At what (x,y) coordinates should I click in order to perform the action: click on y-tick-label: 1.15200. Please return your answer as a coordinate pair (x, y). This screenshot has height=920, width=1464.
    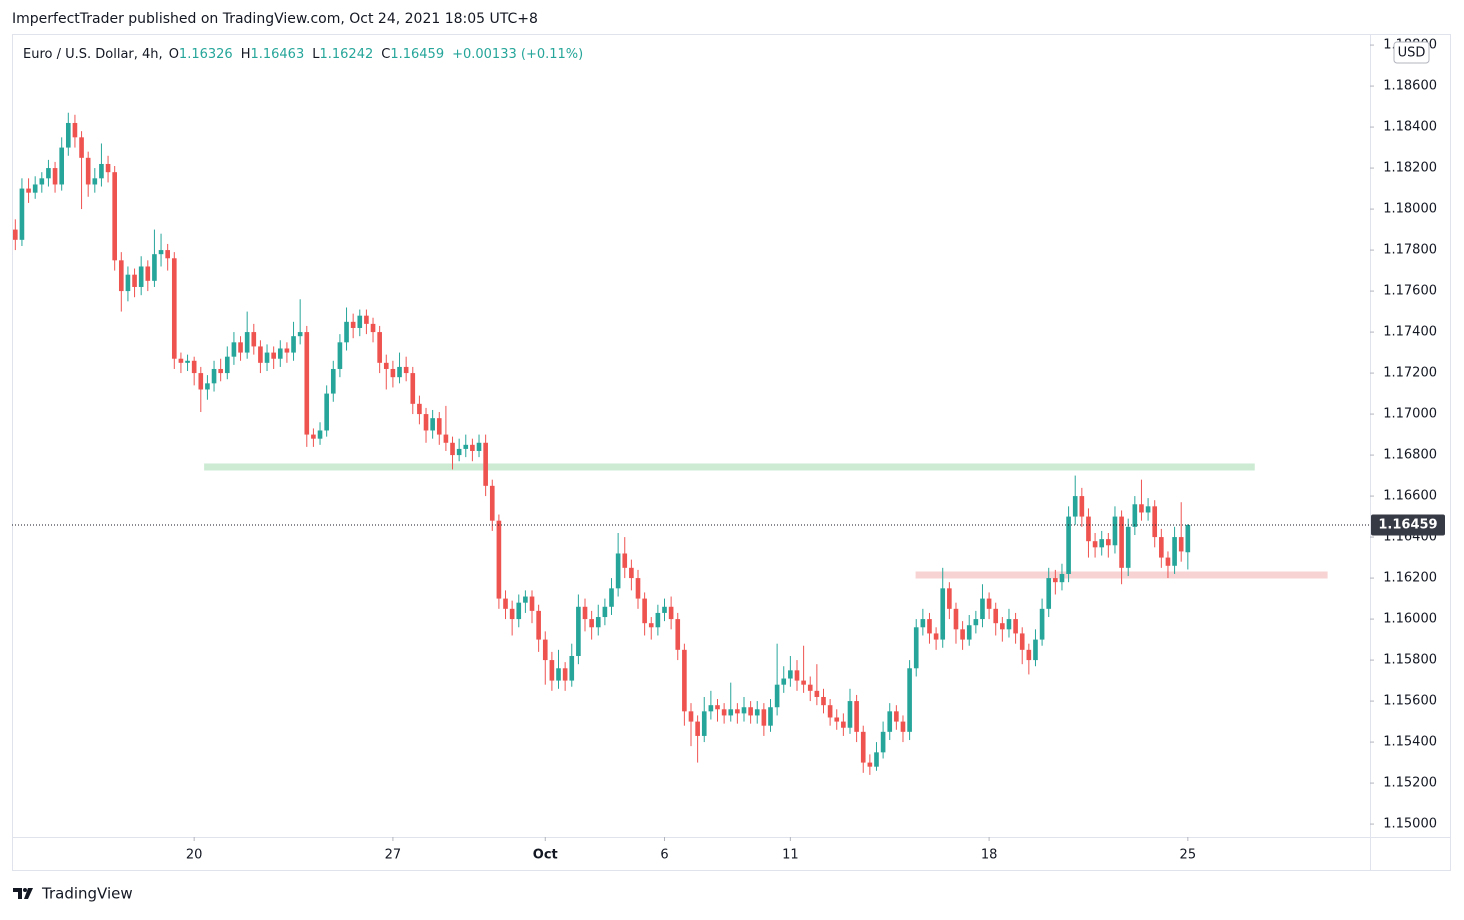
    Looking at the image, I should click on (1410, 783).